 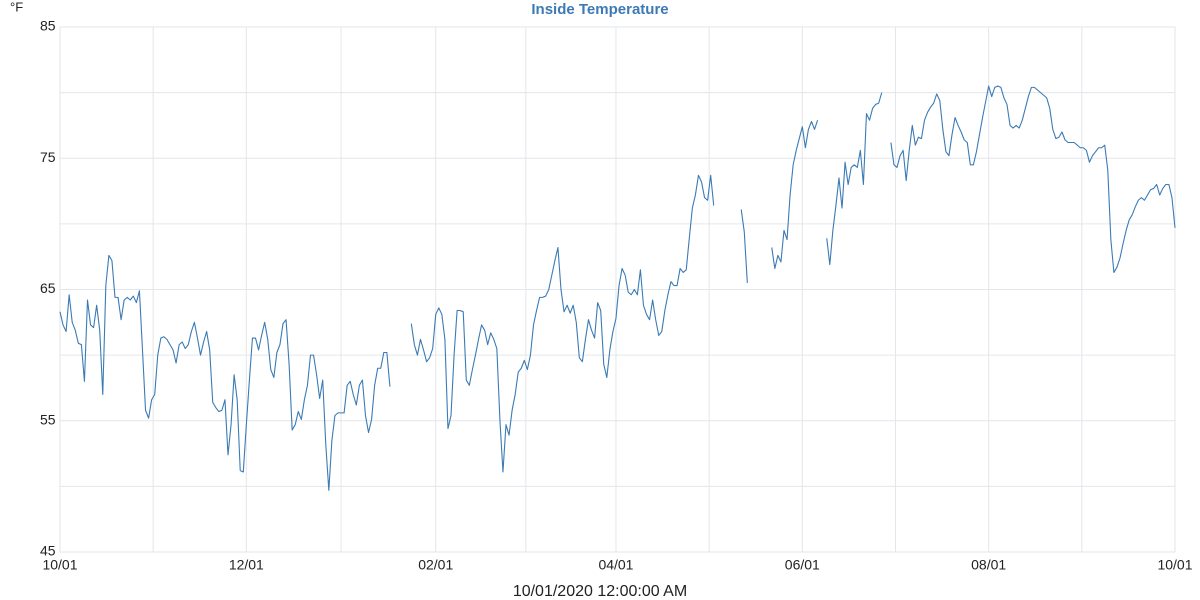 I want to click on y-axis-label: °F, so click(x=16, y=7).